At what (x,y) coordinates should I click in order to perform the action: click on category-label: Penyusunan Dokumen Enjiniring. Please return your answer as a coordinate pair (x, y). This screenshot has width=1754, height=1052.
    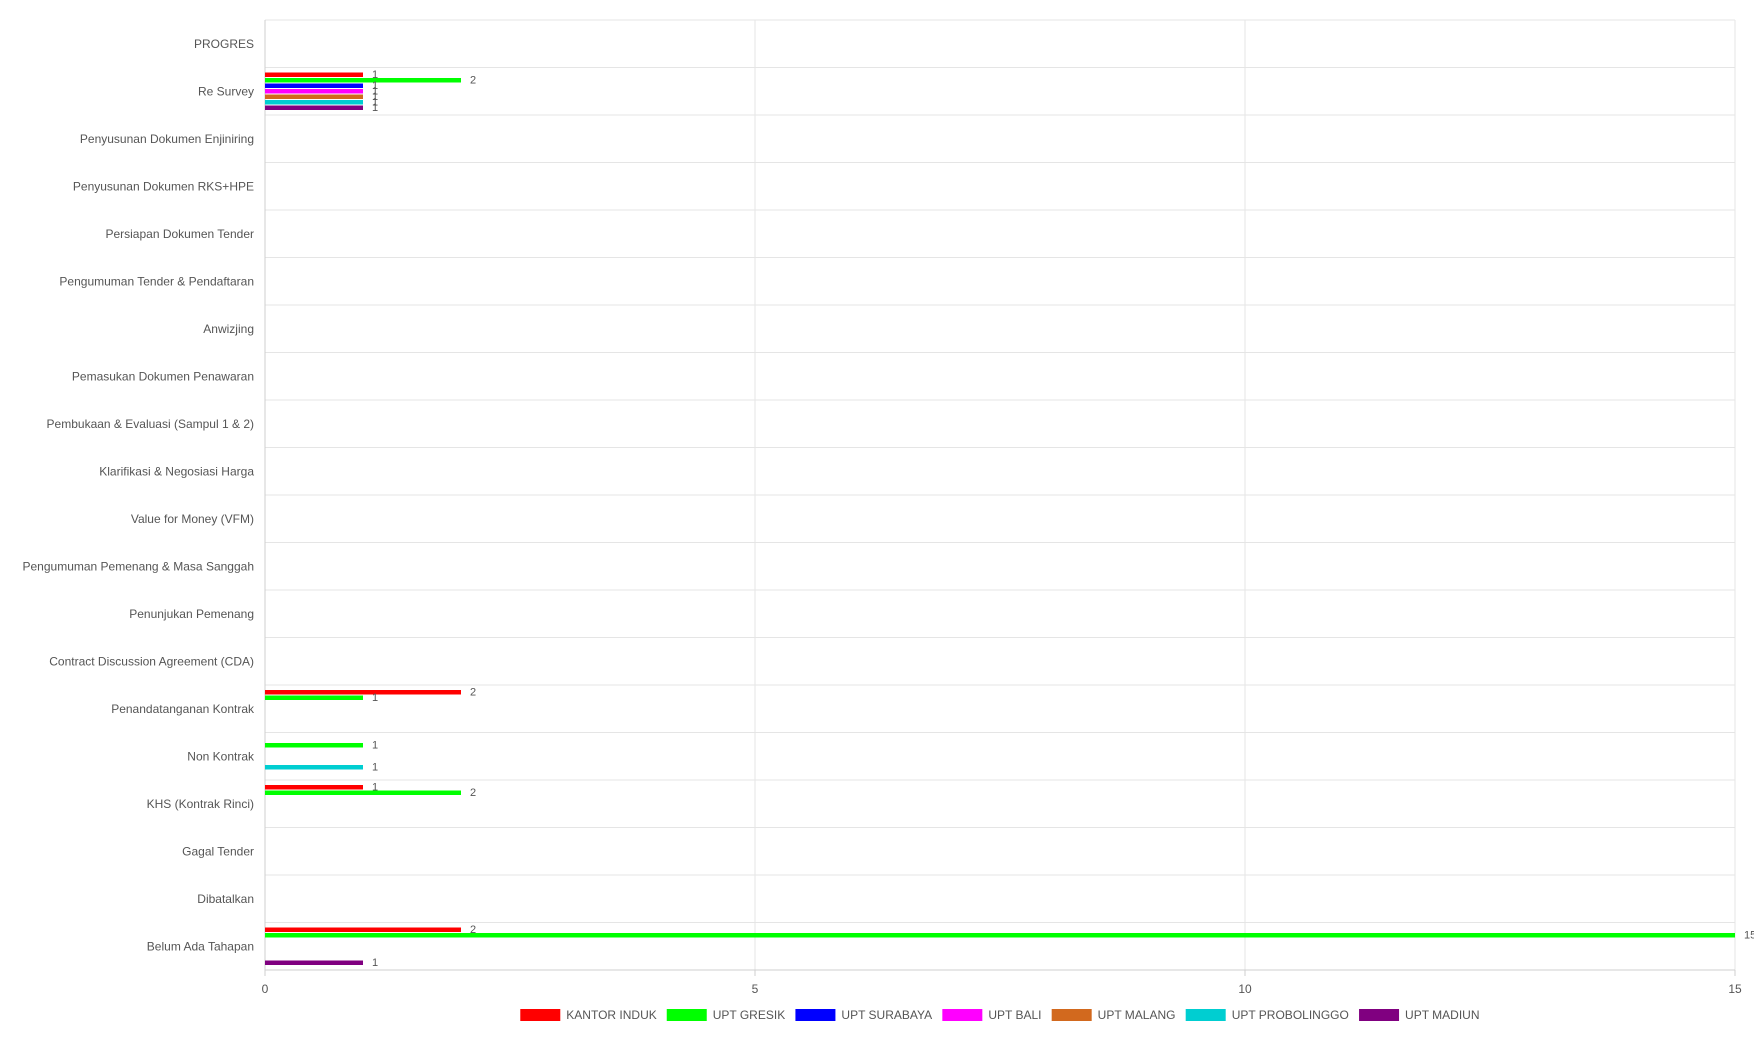
    Looking at the image, I should click on (167, 139).